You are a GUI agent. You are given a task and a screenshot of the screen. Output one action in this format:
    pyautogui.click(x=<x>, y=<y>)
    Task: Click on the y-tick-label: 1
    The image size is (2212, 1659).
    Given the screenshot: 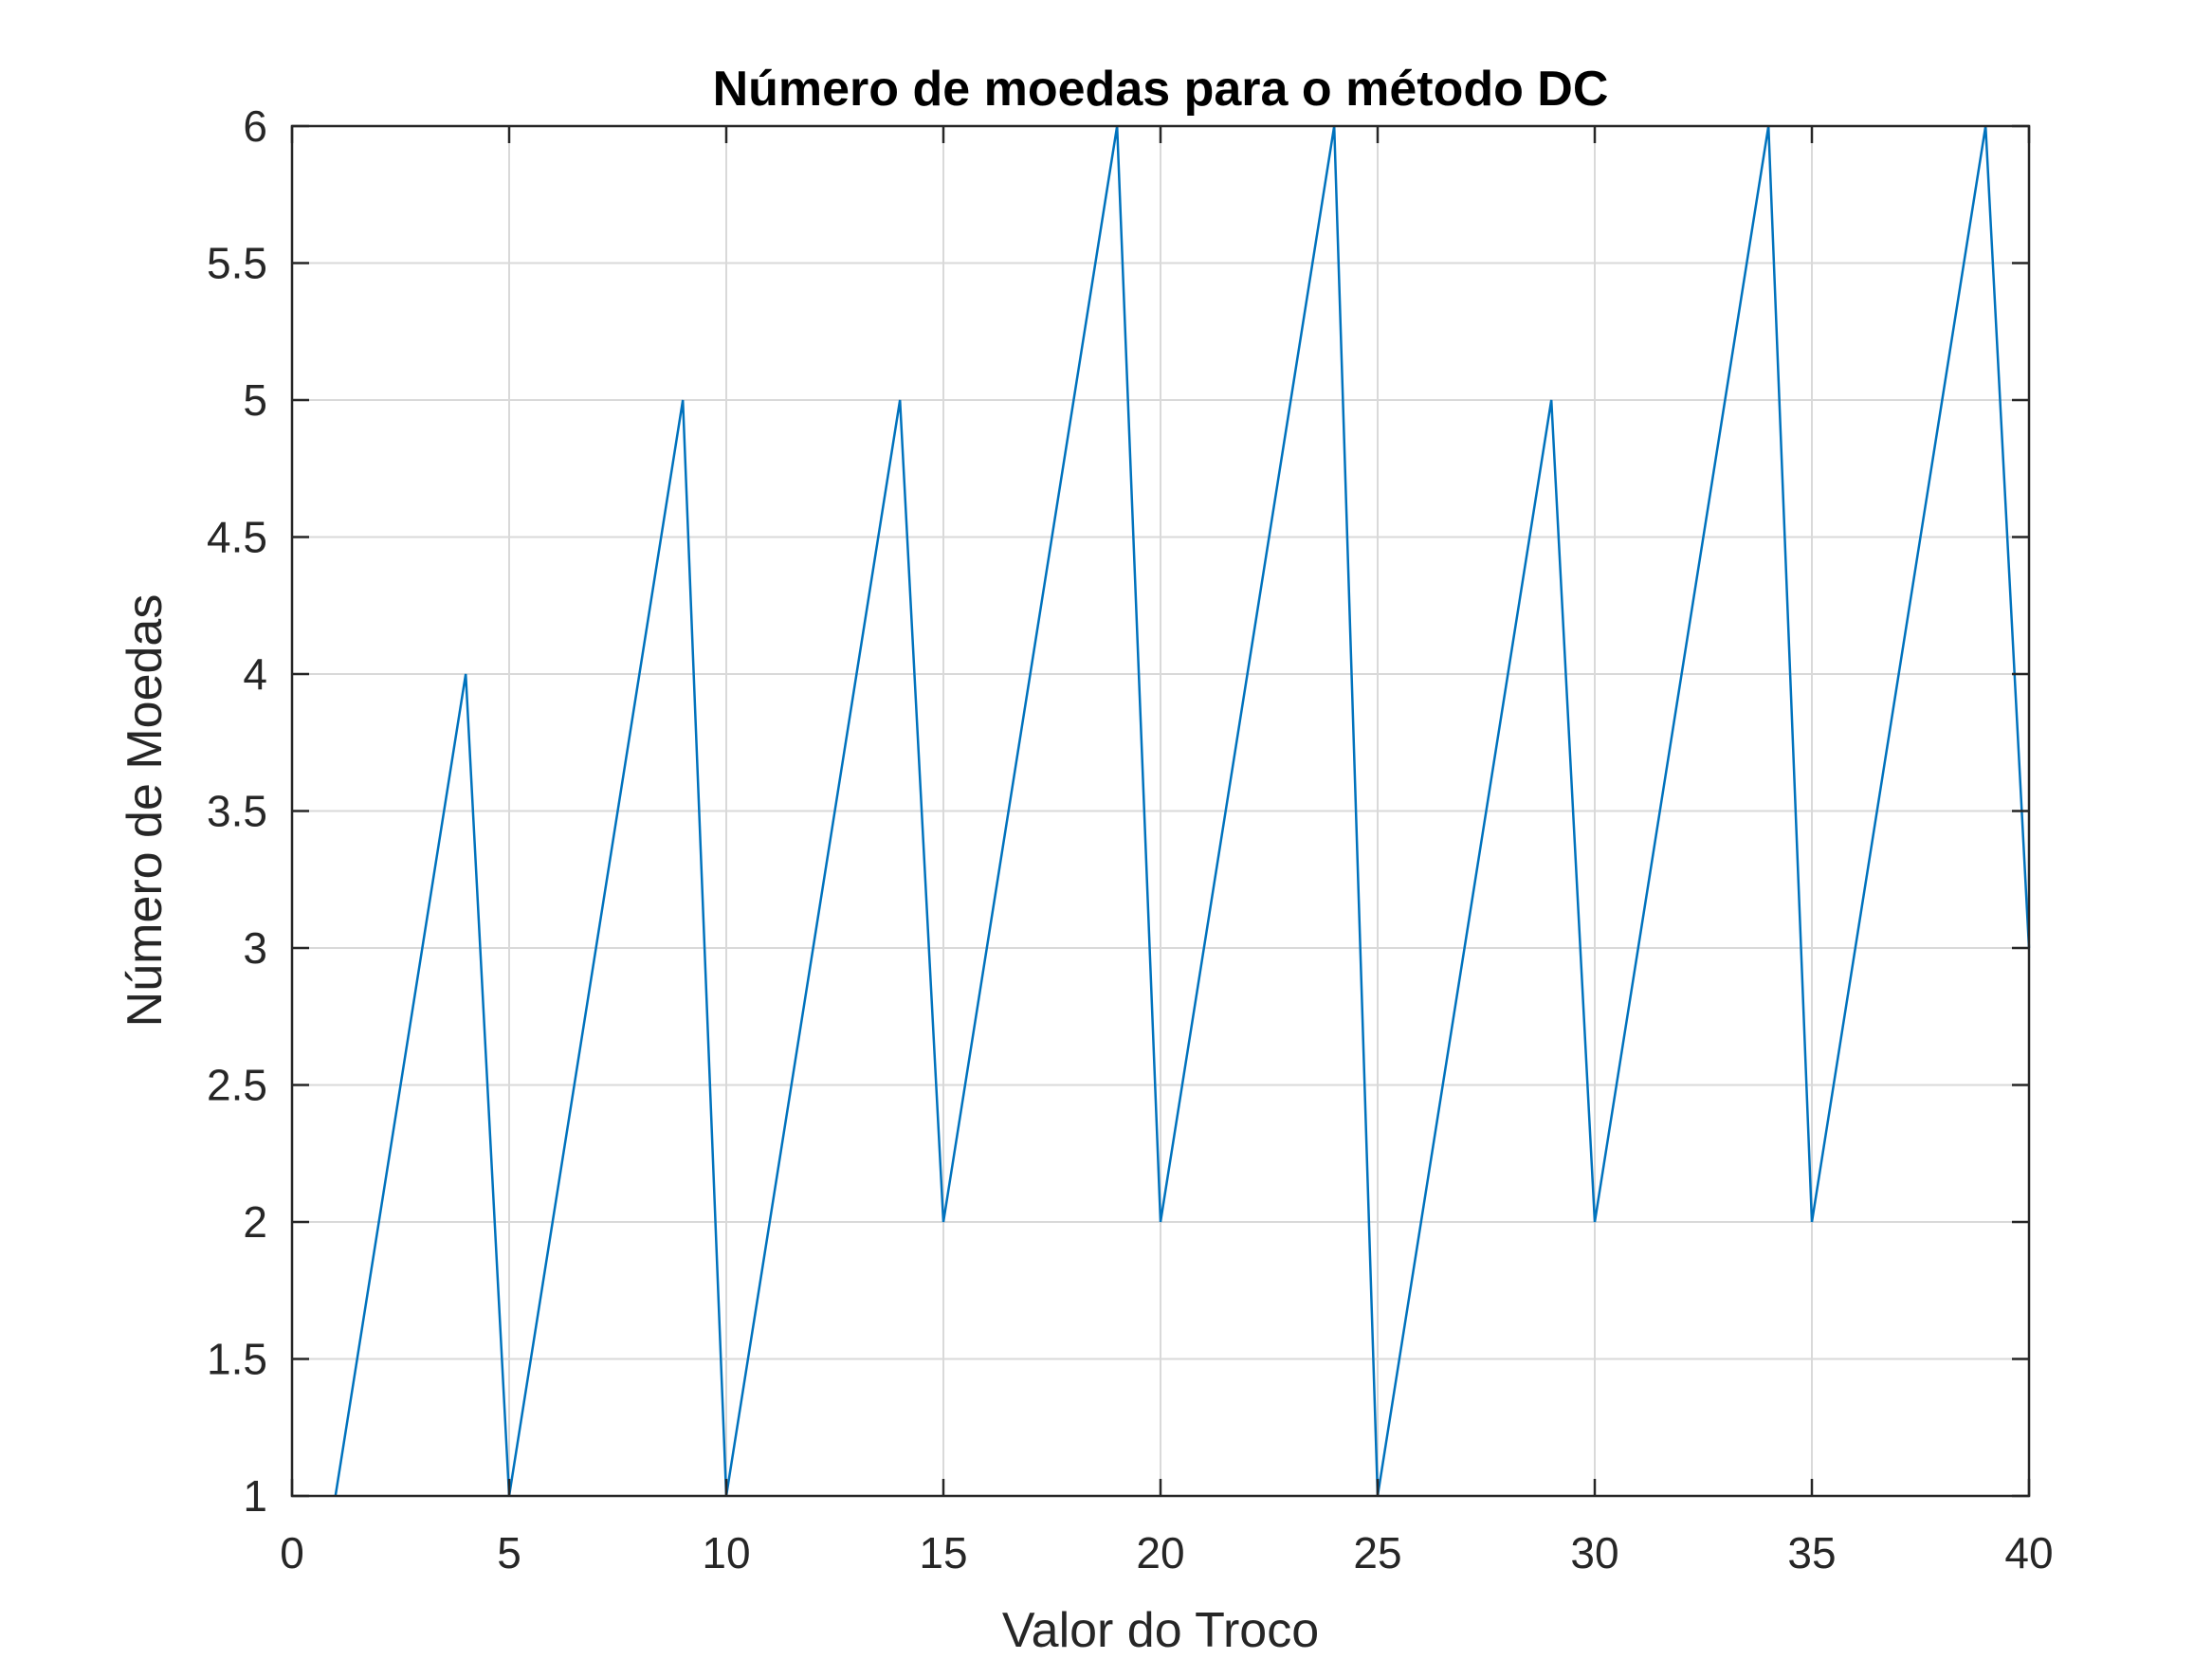 What is the action you would take?
    pyautogui.click(x=255, y=1496)
    